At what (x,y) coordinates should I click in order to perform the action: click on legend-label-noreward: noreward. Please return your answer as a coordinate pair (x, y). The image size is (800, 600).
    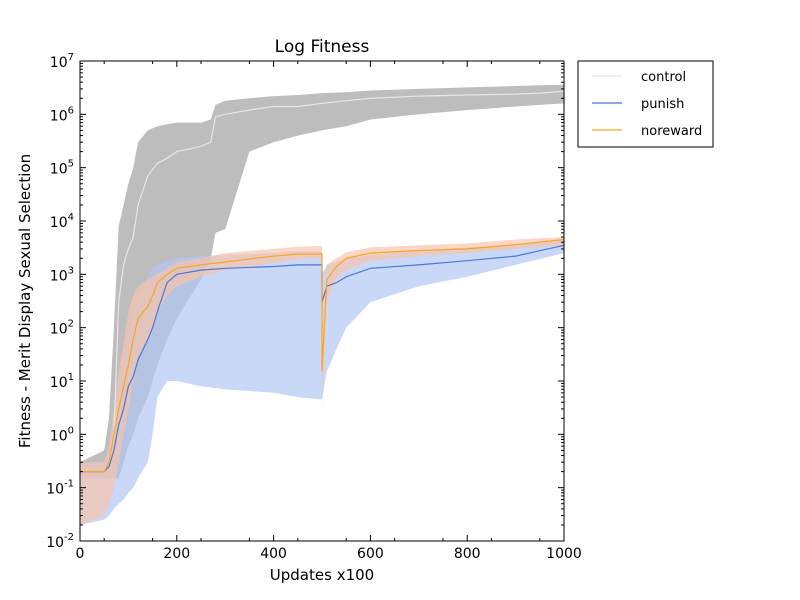
    Looking at the image, I should click on (671, 131).